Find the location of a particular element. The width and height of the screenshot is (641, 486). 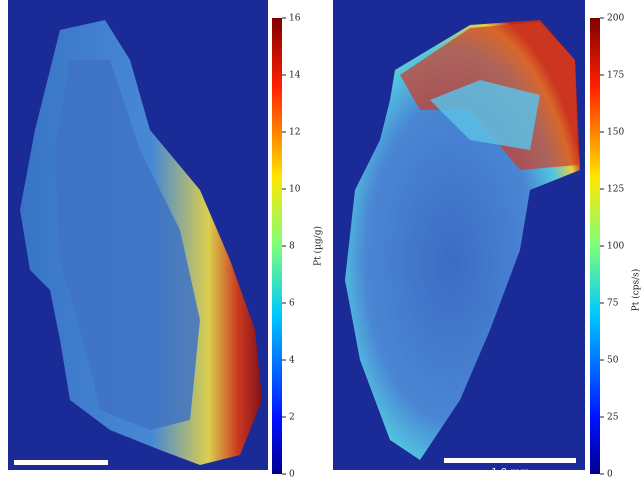

tick-label: 125 is located at coordinates (615, 190).